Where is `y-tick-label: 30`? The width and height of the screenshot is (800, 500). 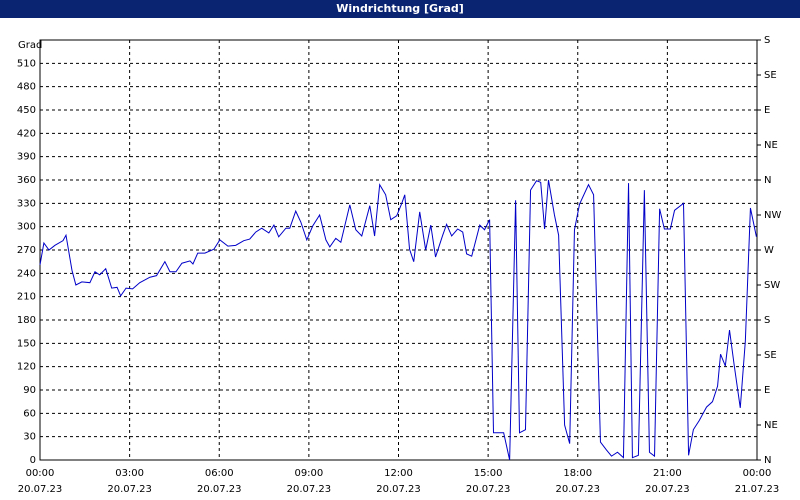
y-tick-label: 30 is located at coordinates (29, 437).